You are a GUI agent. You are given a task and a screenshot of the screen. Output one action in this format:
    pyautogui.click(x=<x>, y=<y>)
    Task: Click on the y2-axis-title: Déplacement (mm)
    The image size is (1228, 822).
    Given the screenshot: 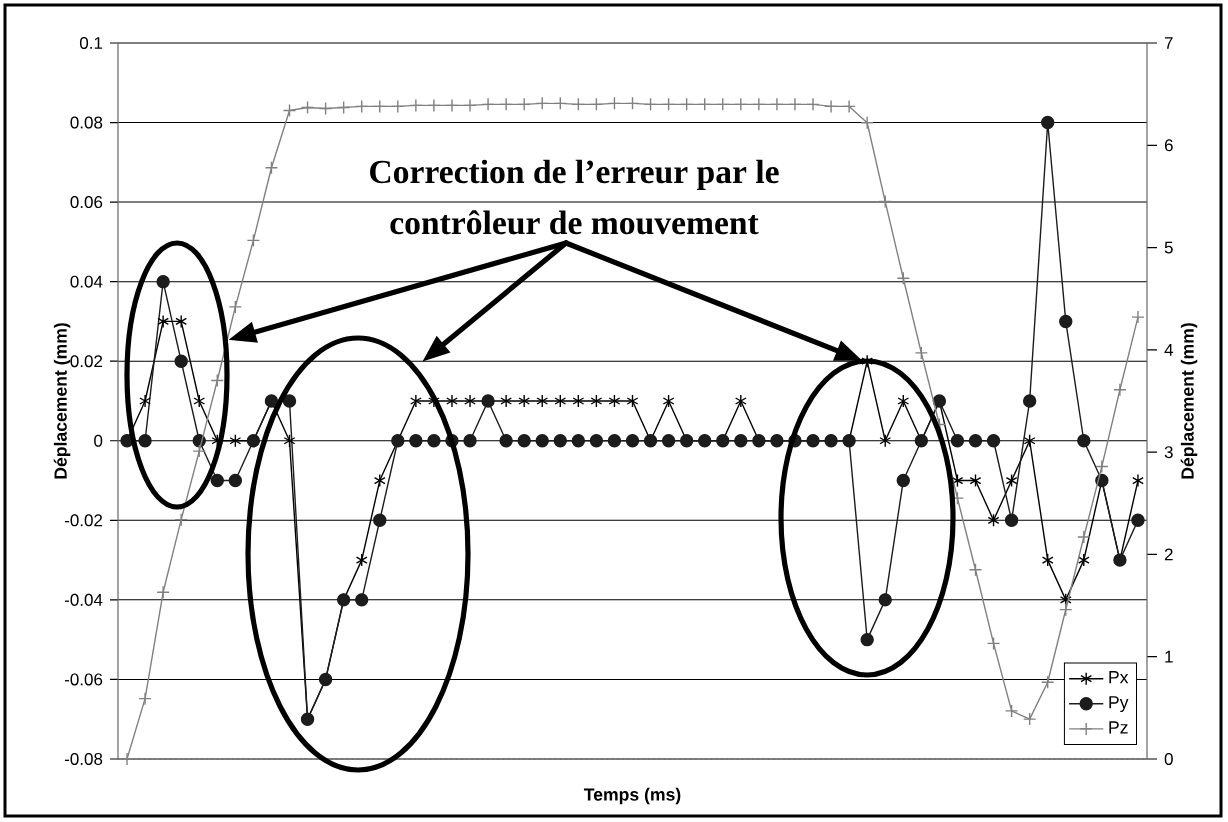 What is the action you would take?
    pyautogui.click(x=1189, y=401)
    